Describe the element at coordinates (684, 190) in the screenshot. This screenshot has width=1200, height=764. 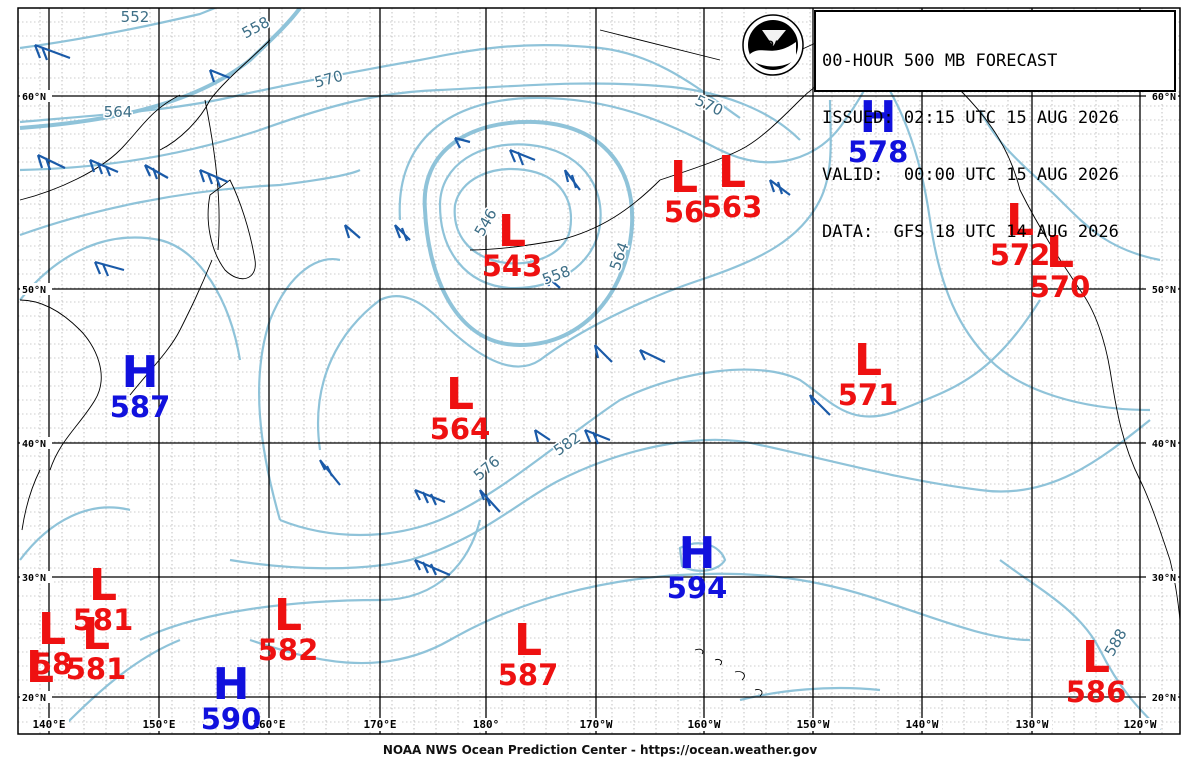
I see `low-pressure-center: L56` at that location.